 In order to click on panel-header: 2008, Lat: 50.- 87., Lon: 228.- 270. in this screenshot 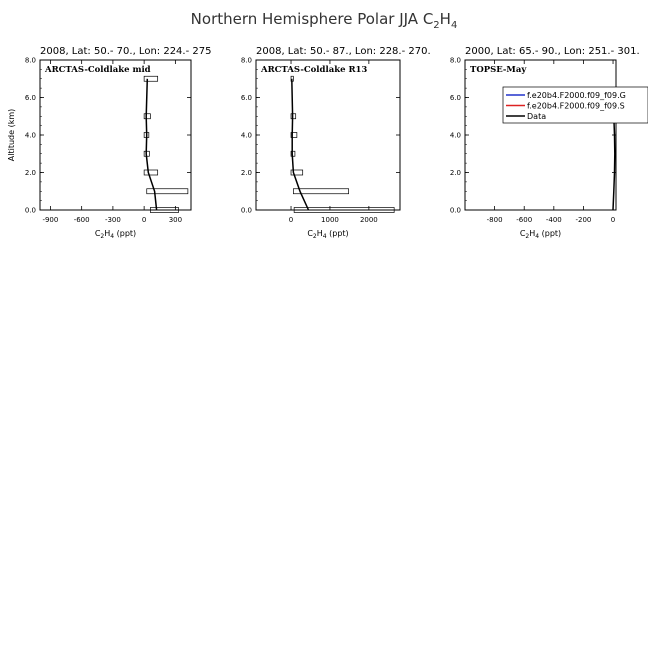, I will do `click(343, 51)`.